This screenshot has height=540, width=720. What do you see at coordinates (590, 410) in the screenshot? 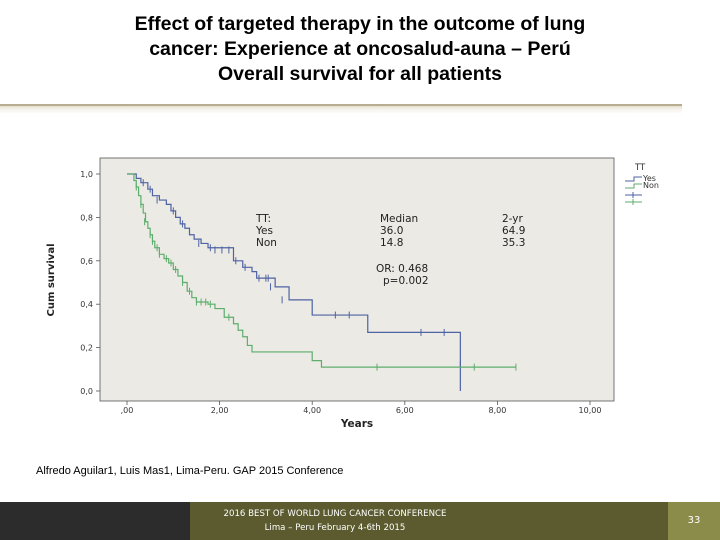
I see `x-tick-label: 10,00` at bounding box center [590, 410].